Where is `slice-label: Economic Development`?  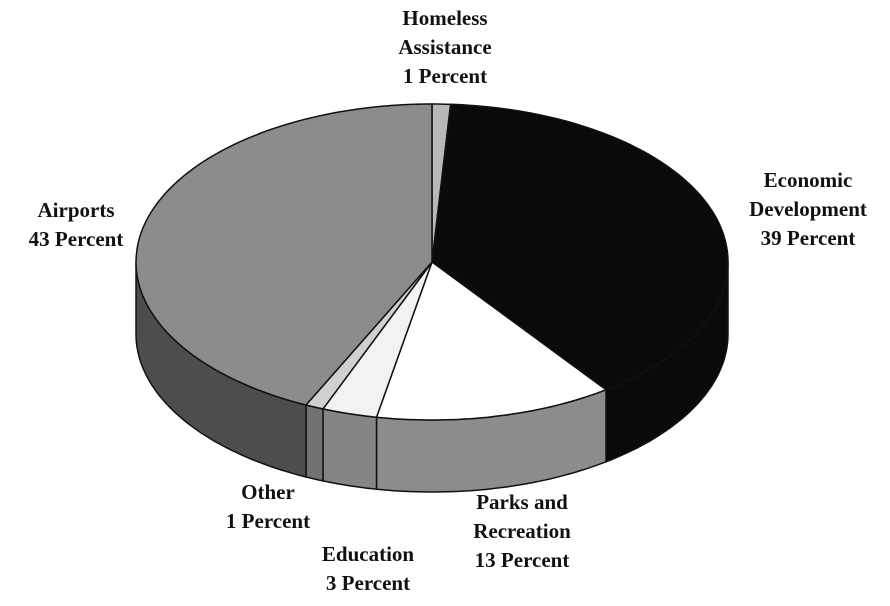 slice-label: Economic Development is located at coordinates (808, 194).